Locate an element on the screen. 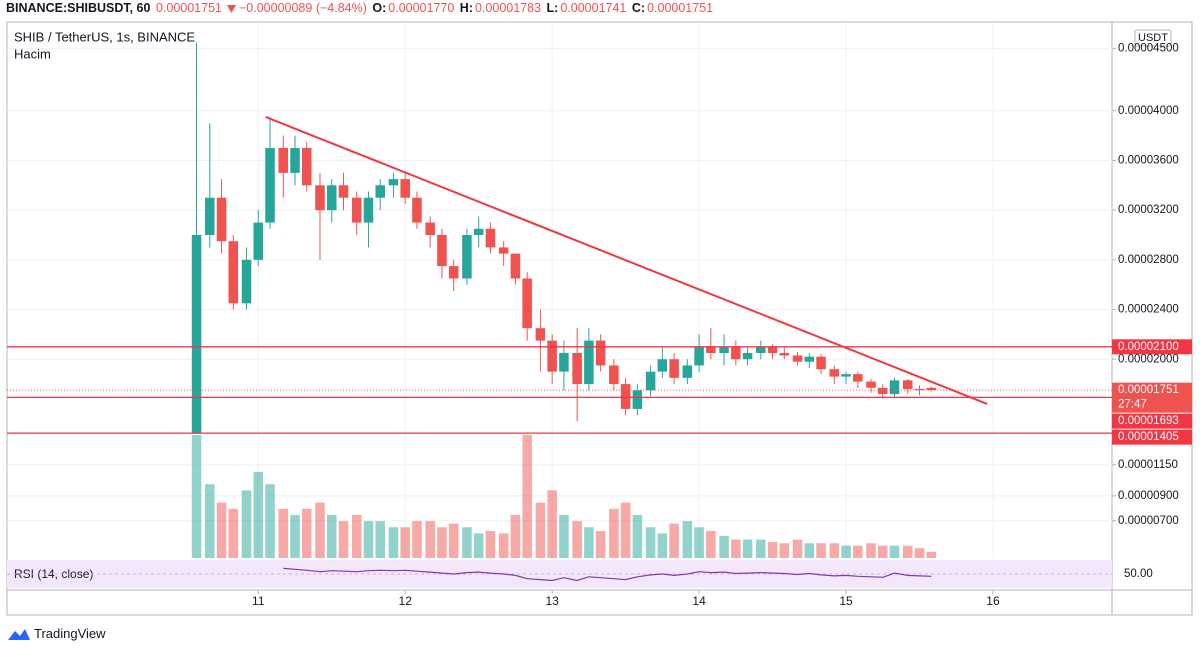 Image resolution: width=1200 pixels, height=653 pixels. low: 0.00001741 is located at coordinates (593, 8).